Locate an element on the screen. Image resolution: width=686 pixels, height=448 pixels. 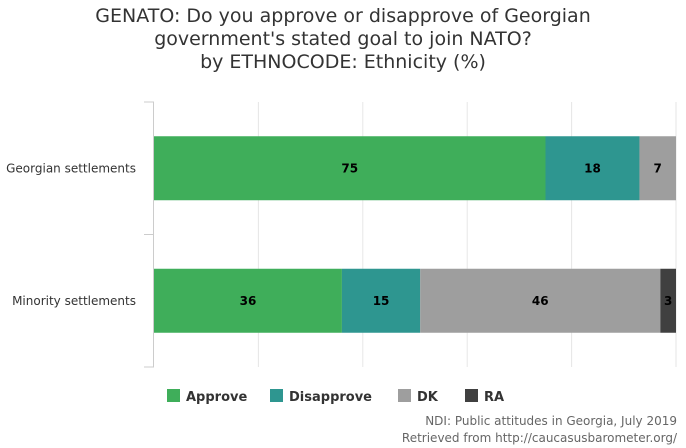
data-label: 75 is located at coordinates (349, 168).